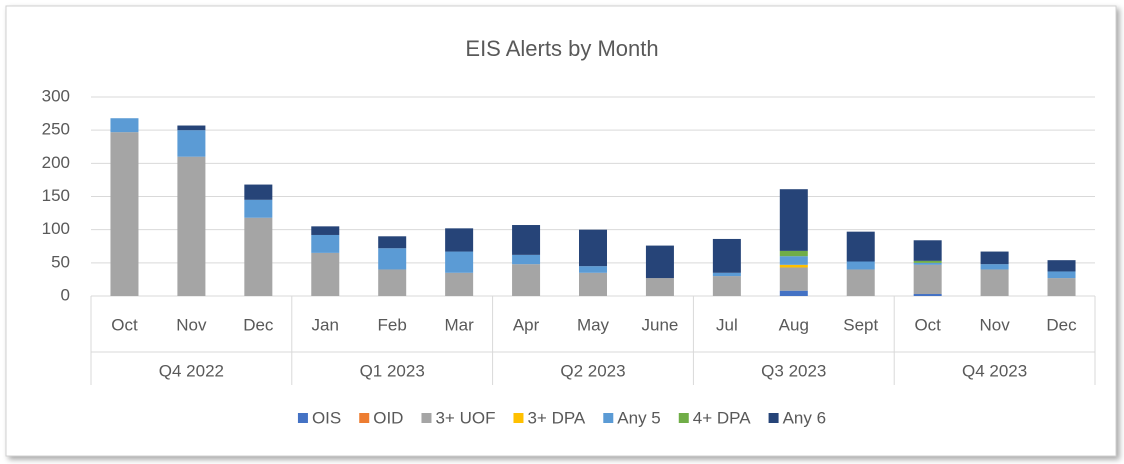  What do you see at coordinates (592, 370) in the screenshot?
I see `group-label: Q2 2023` at bounding box center [592, 370].